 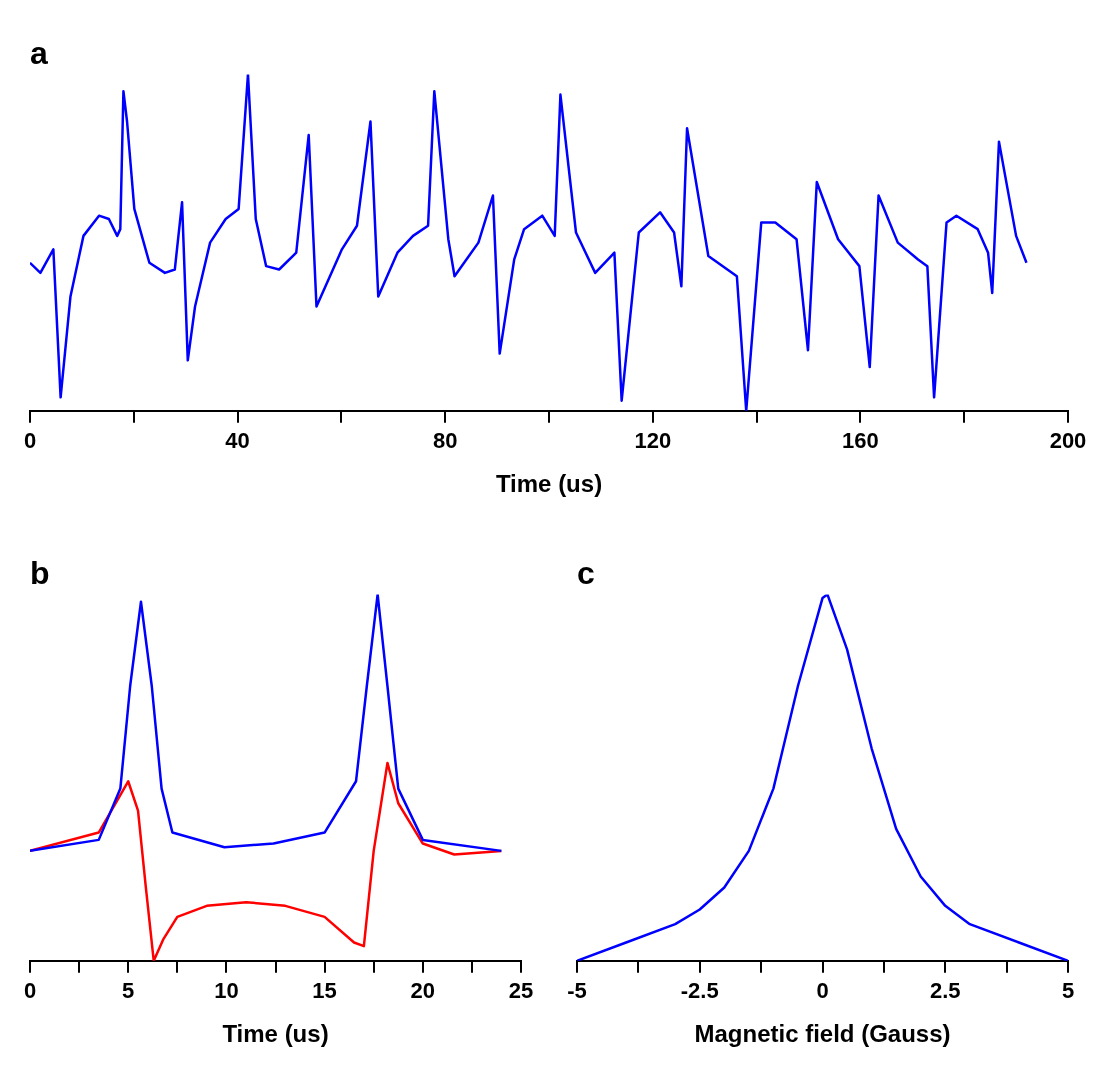 I want to click on x-tick-label: 80, so click(x=445, y=441).